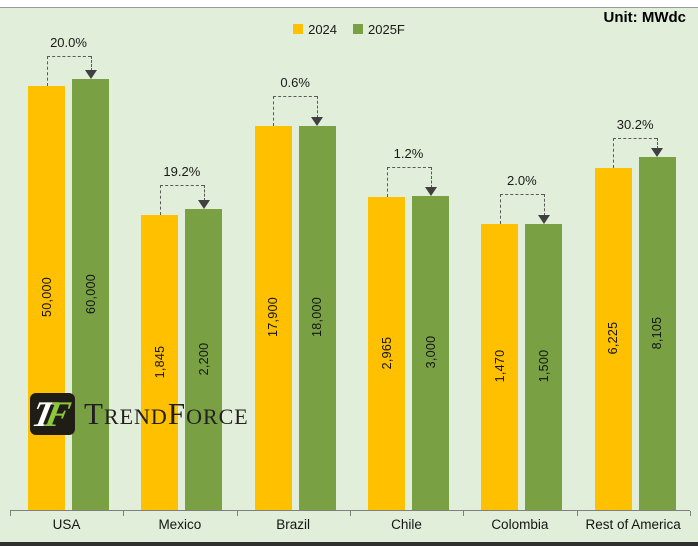 The width and height of the screenshot is (698, 546). I want to click on bar-value-2024-rest-of-america: 6,225, so click(613, 338).